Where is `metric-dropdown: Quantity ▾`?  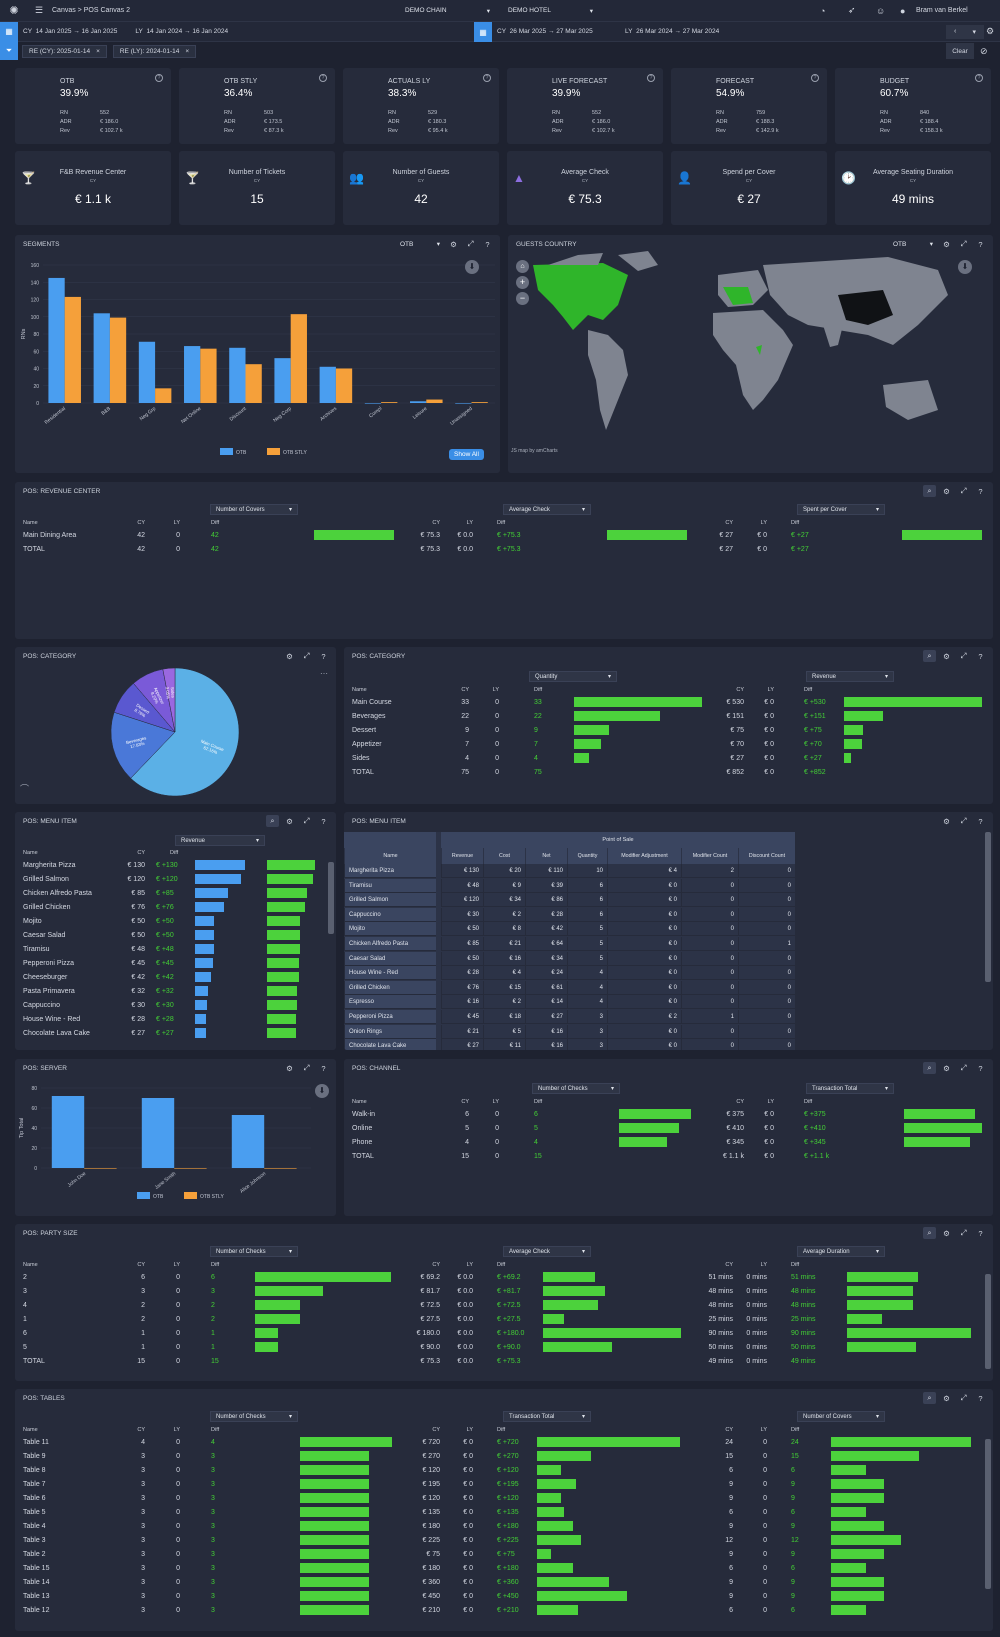 metric-dropdown: Quantity ▾ is located at coordinates (573, 676).